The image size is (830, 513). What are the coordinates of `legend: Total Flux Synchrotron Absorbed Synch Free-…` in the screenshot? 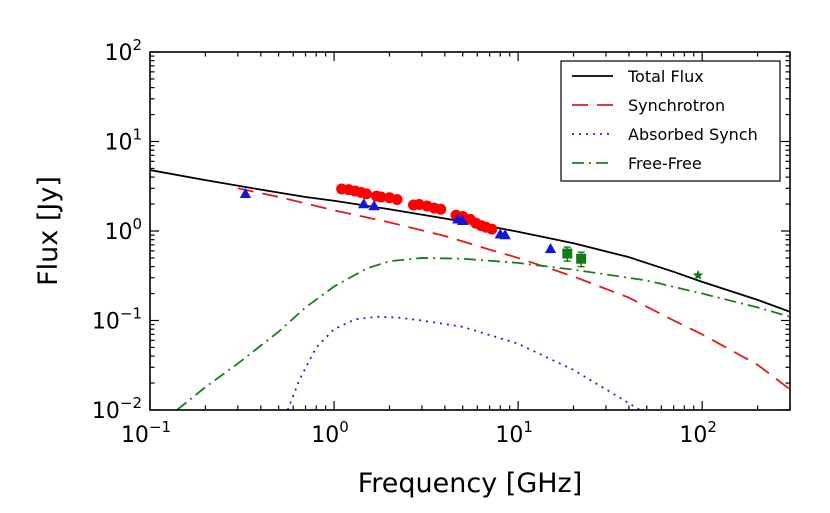 It's located at (670, 121).